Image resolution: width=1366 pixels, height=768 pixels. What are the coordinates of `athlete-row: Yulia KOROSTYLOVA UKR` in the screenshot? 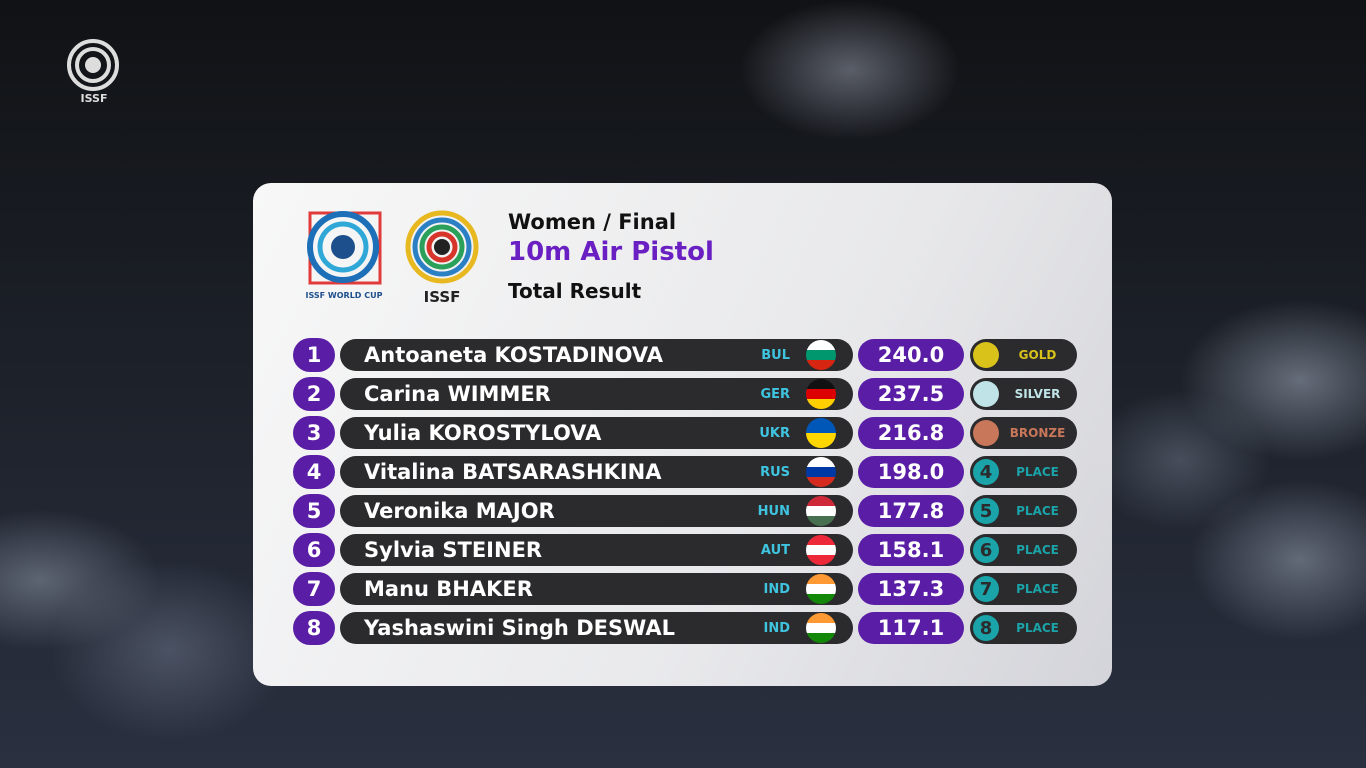 It's located at (596, 433).